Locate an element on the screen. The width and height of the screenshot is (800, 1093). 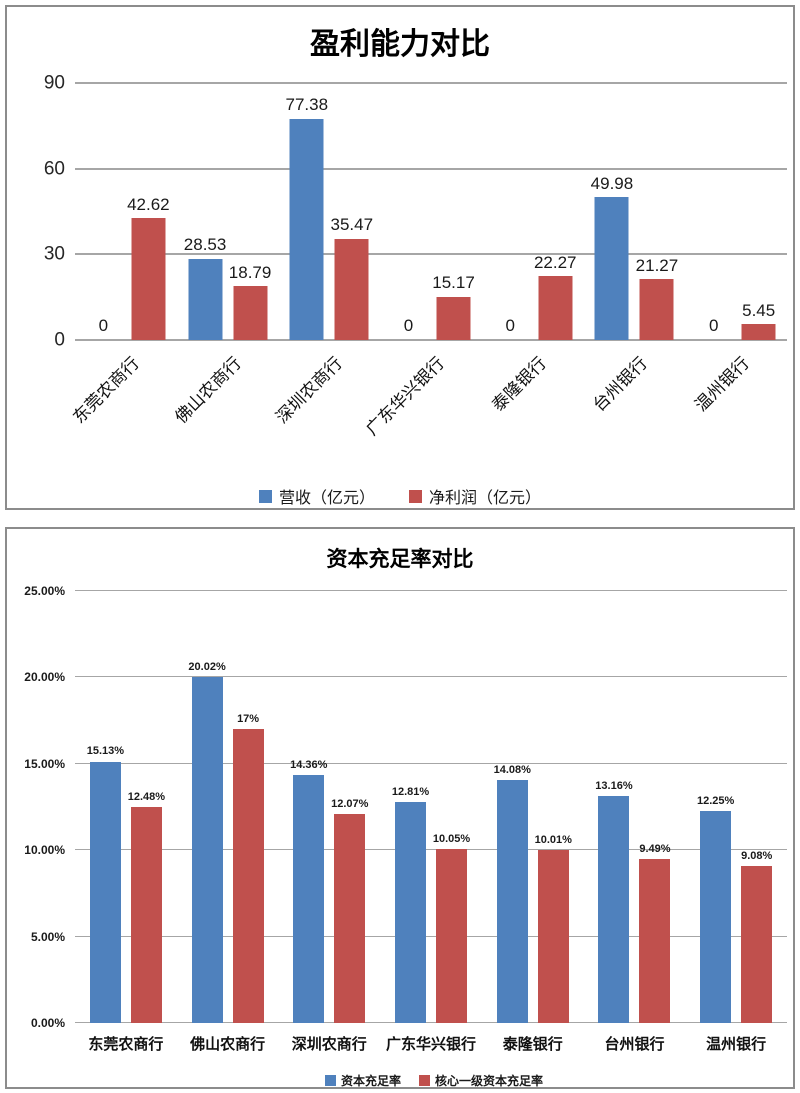
bar-slot: 49.98 is located at coordinates (612, 211).